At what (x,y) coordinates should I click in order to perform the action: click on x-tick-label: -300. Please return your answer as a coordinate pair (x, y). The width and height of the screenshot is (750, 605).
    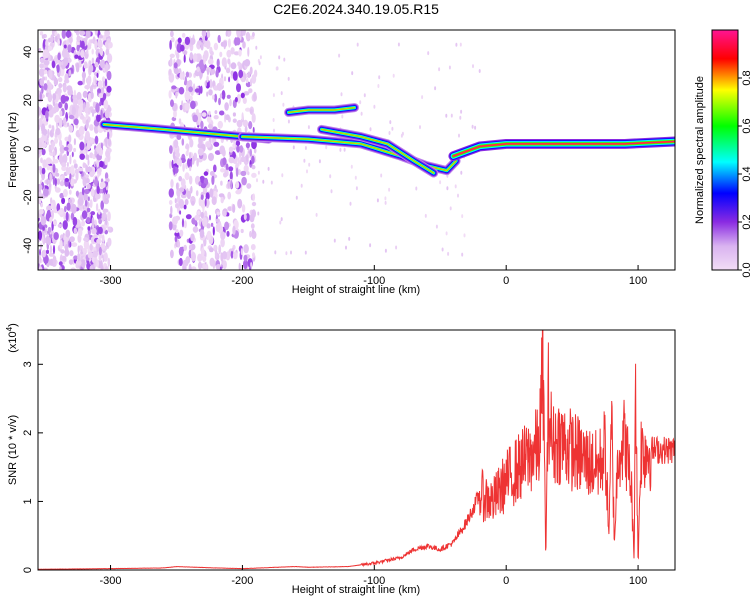
    Looking at the image, I should click on (111, 581).